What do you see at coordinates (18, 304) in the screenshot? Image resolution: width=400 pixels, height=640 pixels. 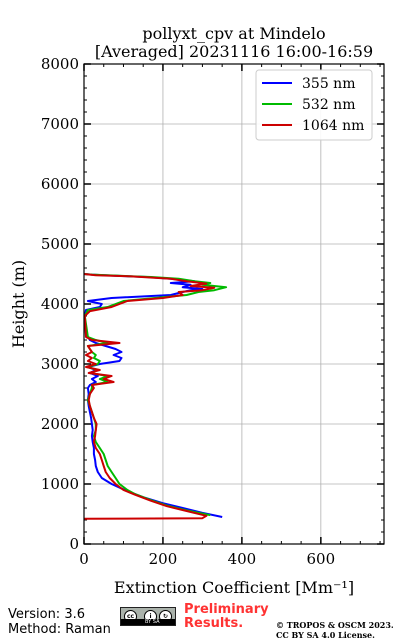 I see `y-axis-label: Height (m)` at bounding box center [18, 304].